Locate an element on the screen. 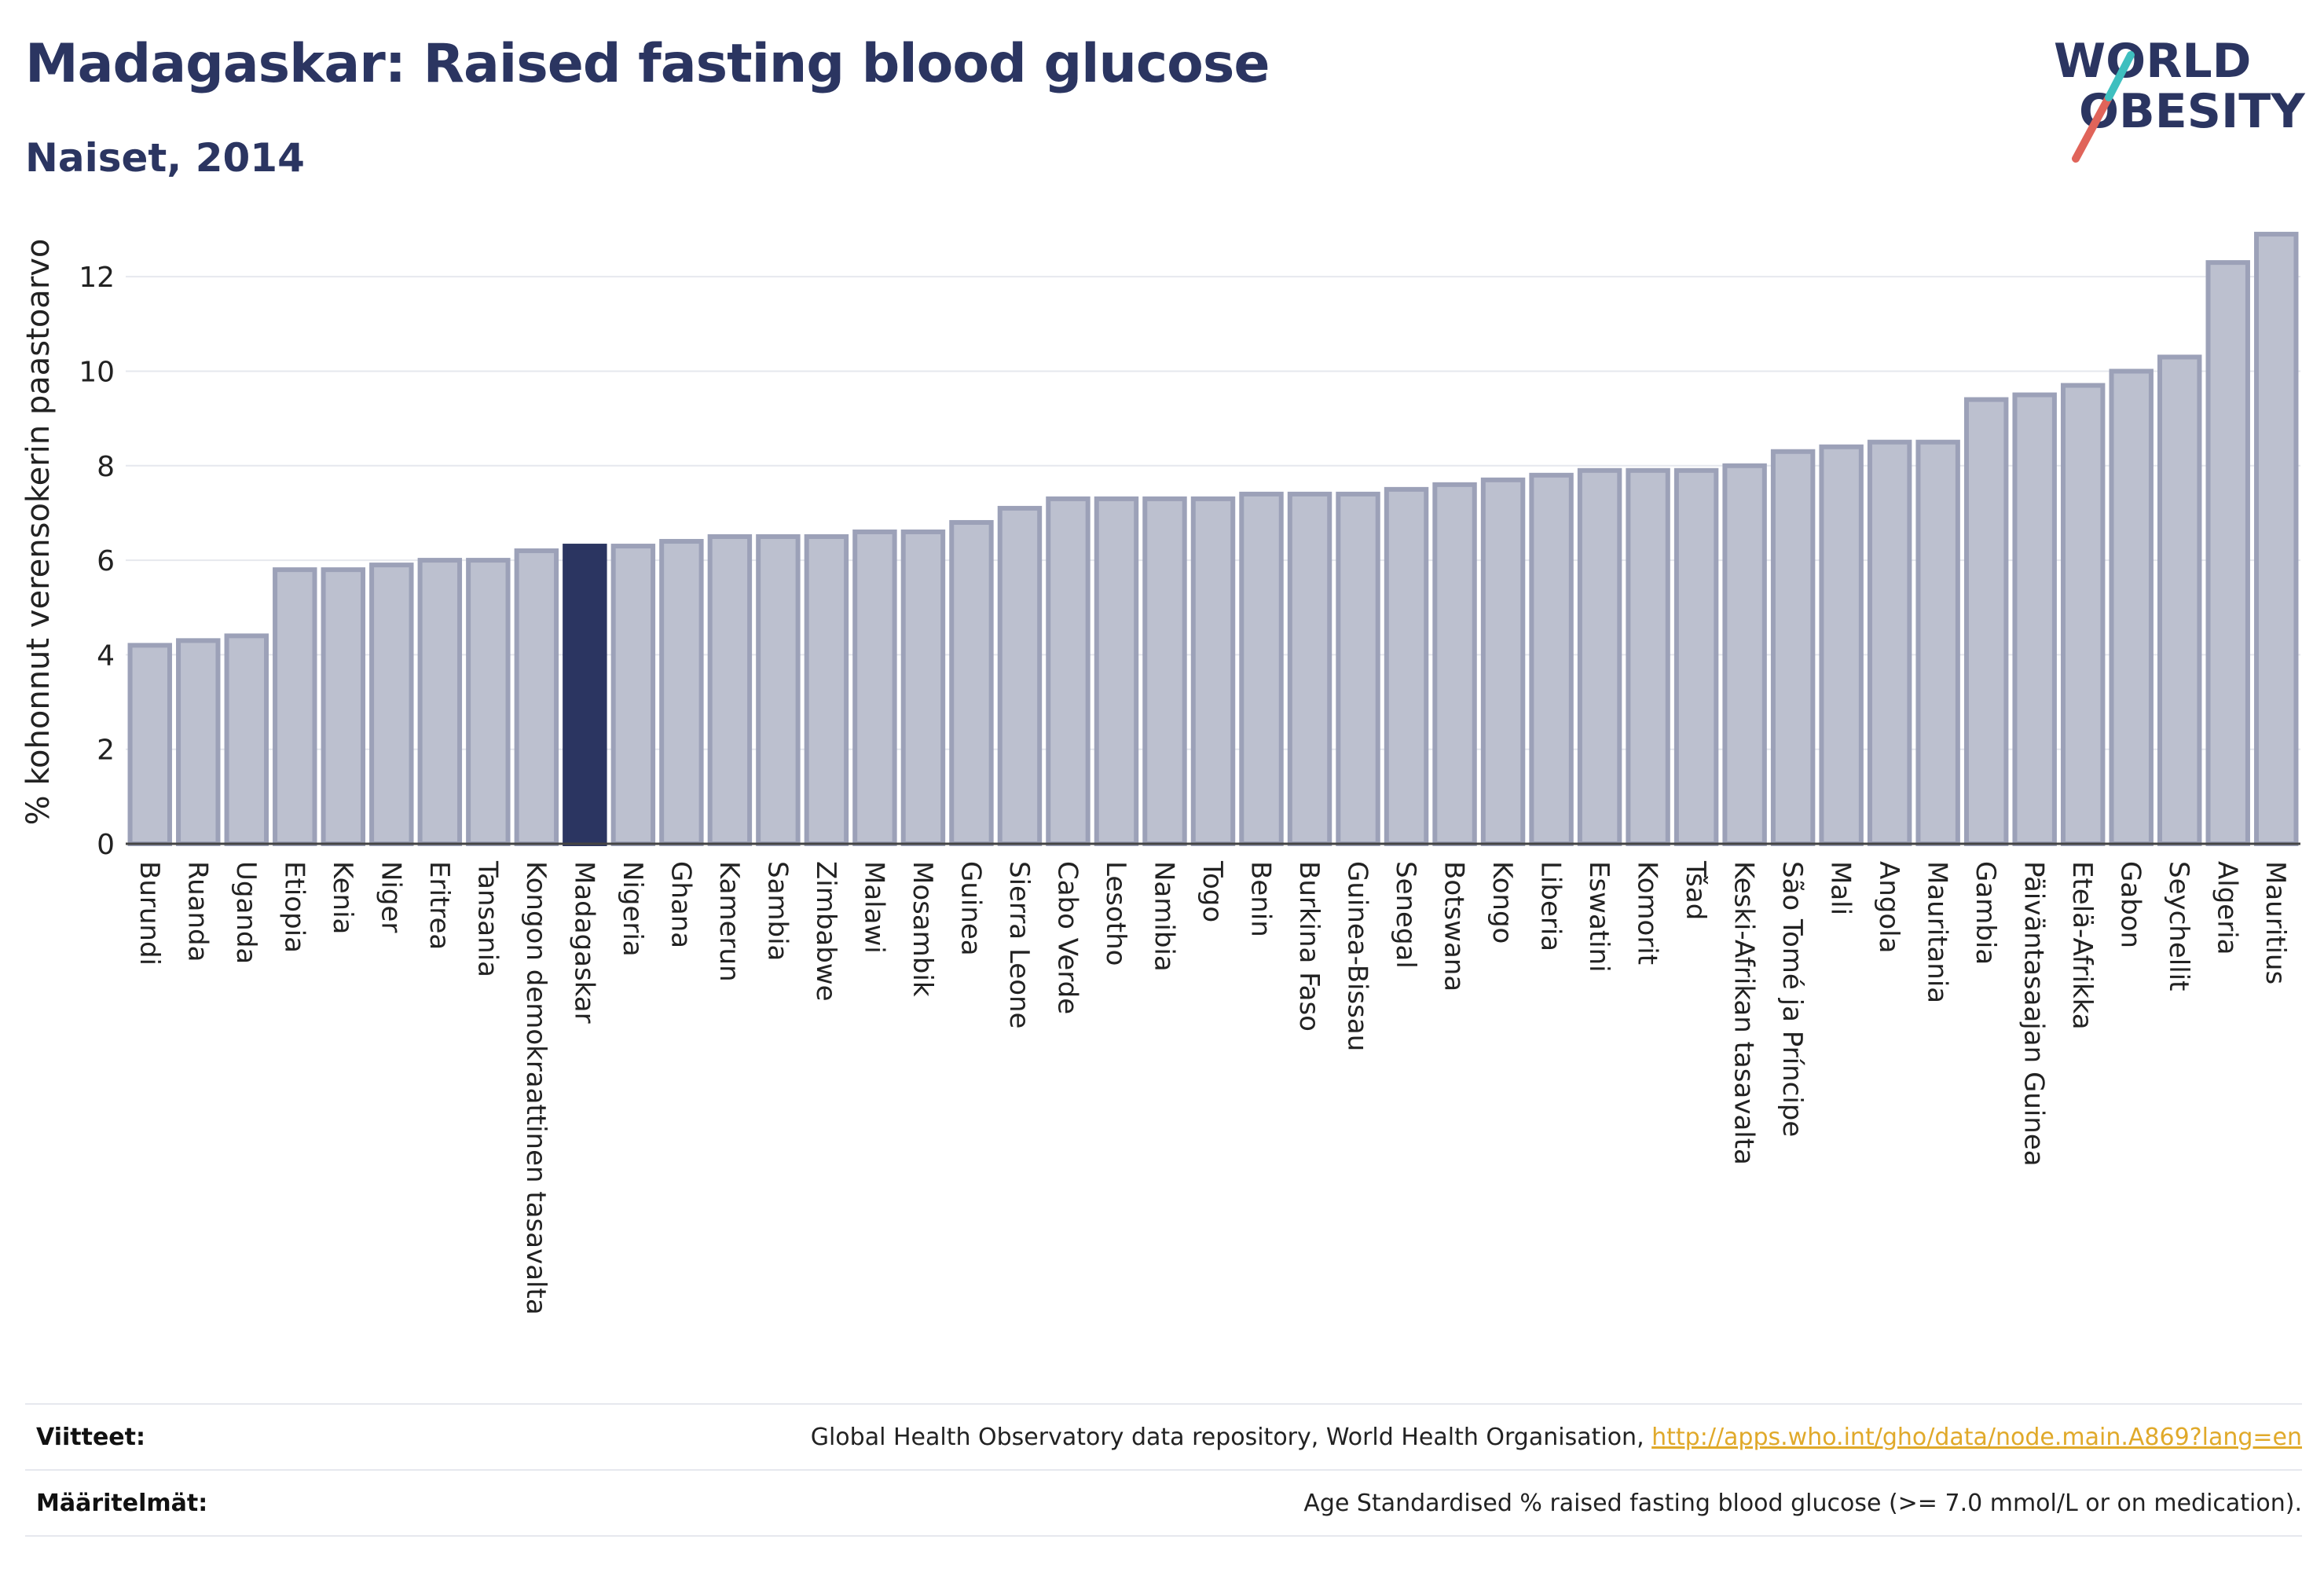  x-tick-label: Keski-Afrikan tasavalta is located at coordinates (1744, 1013).